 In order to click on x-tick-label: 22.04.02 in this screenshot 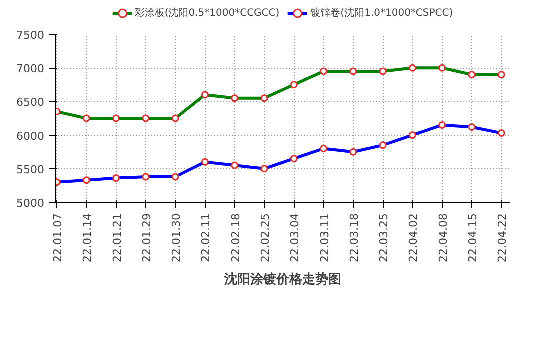, I will do `click(413, 238)`.